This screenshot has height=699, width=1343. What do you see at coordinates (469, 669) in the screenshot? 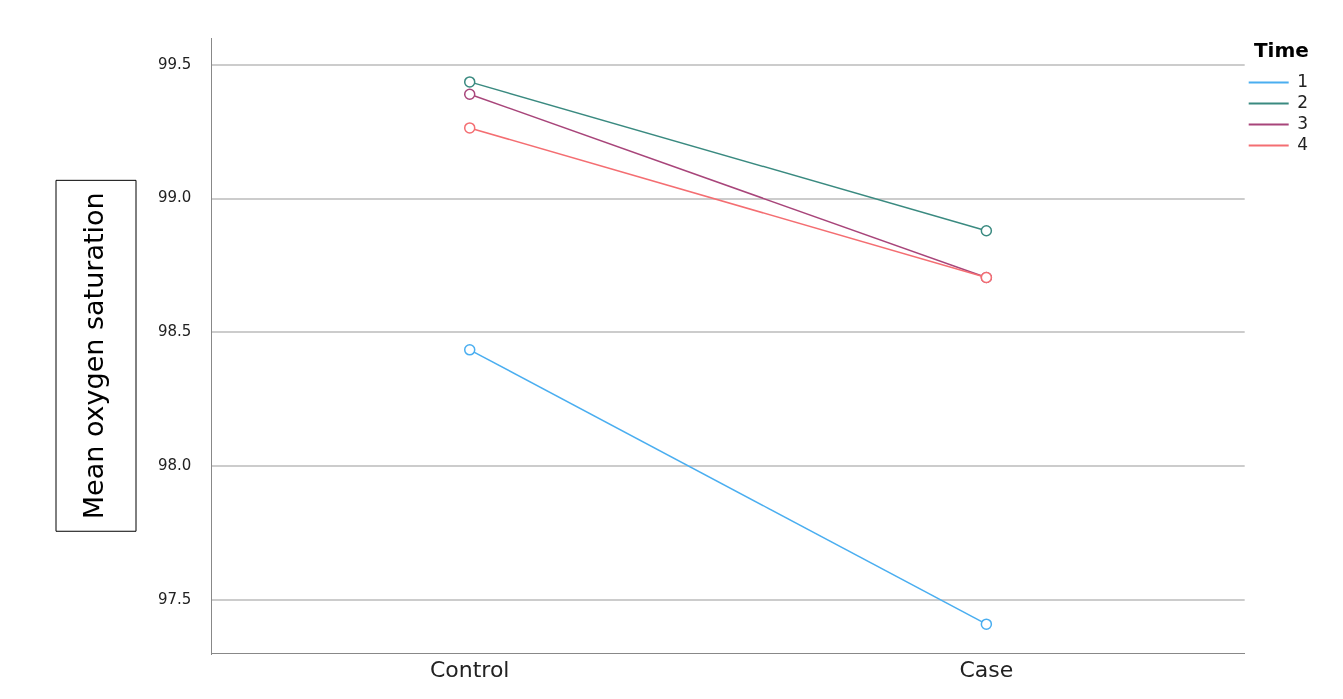
I see `x-tick-label: Control` at bounding box center [469, 669].